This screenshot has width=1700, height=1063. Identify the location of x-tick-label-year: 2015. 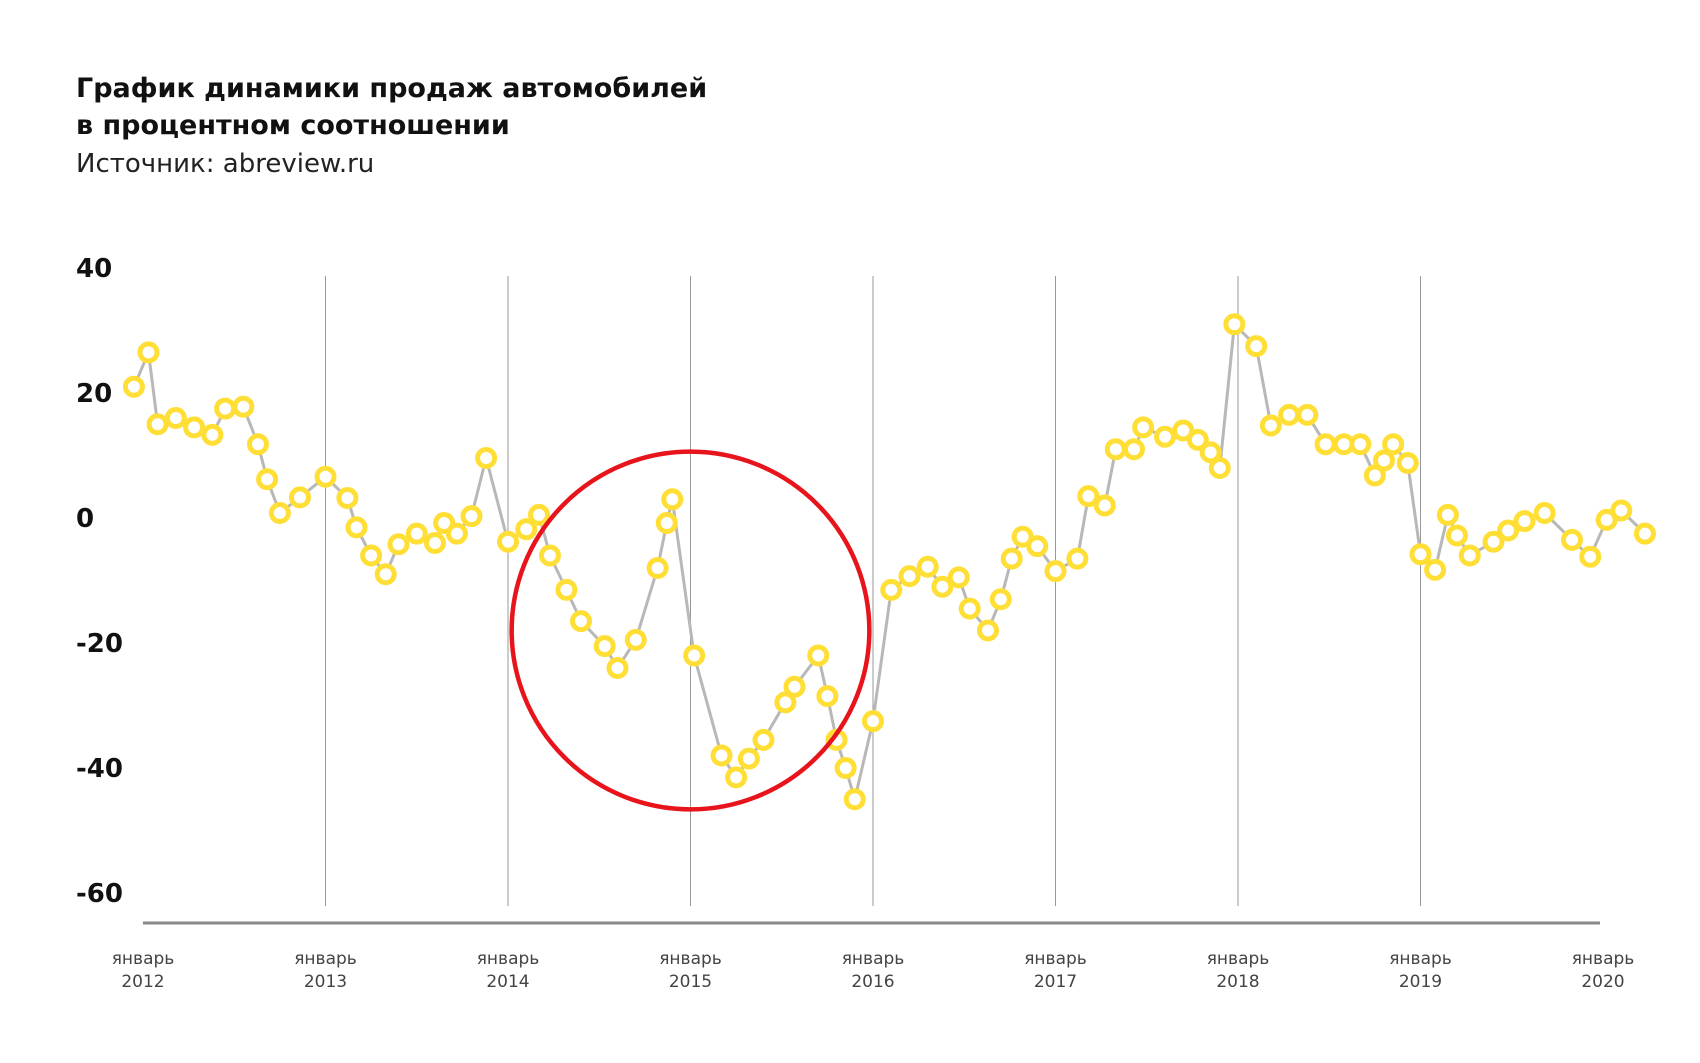
(690, 982).